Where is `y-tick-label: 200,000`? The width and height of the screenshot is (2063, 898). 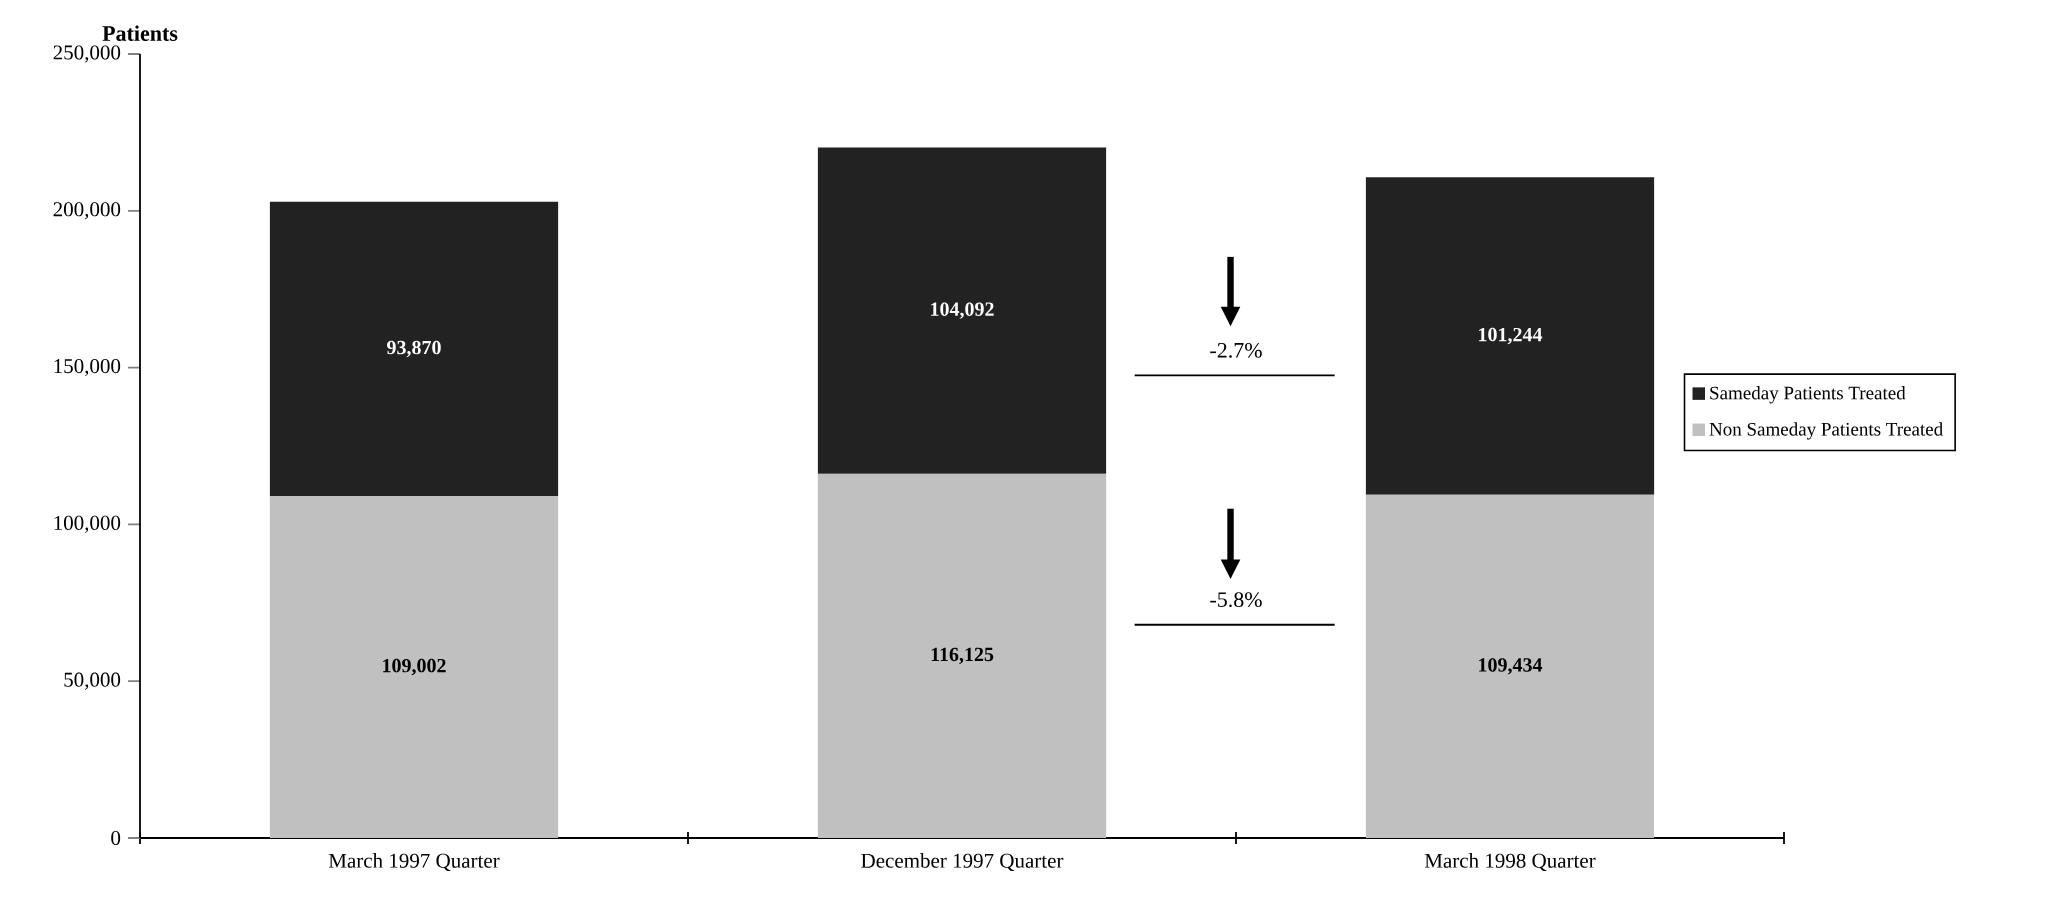
y-tick-label: 200,000 is located at coordinates (87, 211).